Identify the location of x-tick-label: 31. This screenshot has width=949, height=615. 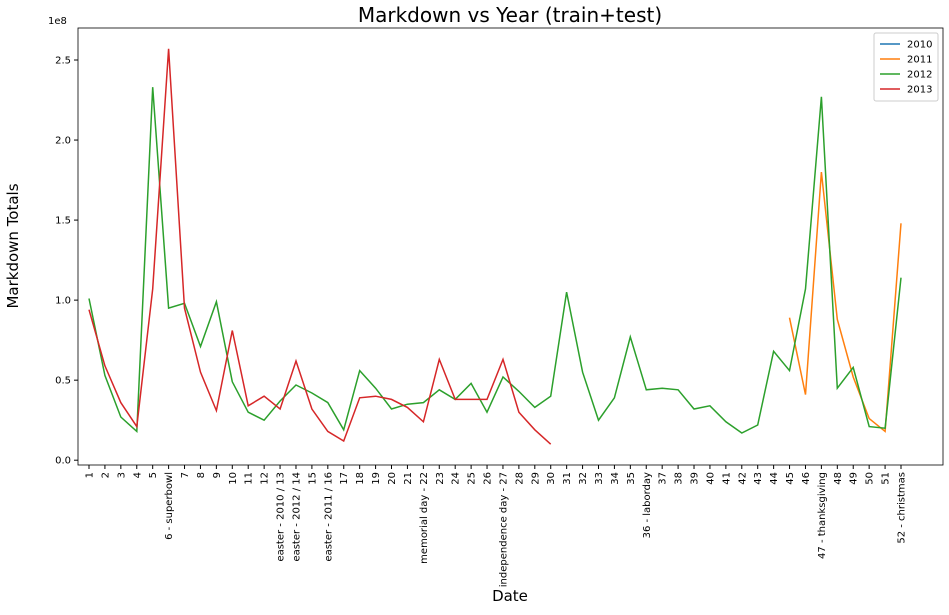
(567, 478).